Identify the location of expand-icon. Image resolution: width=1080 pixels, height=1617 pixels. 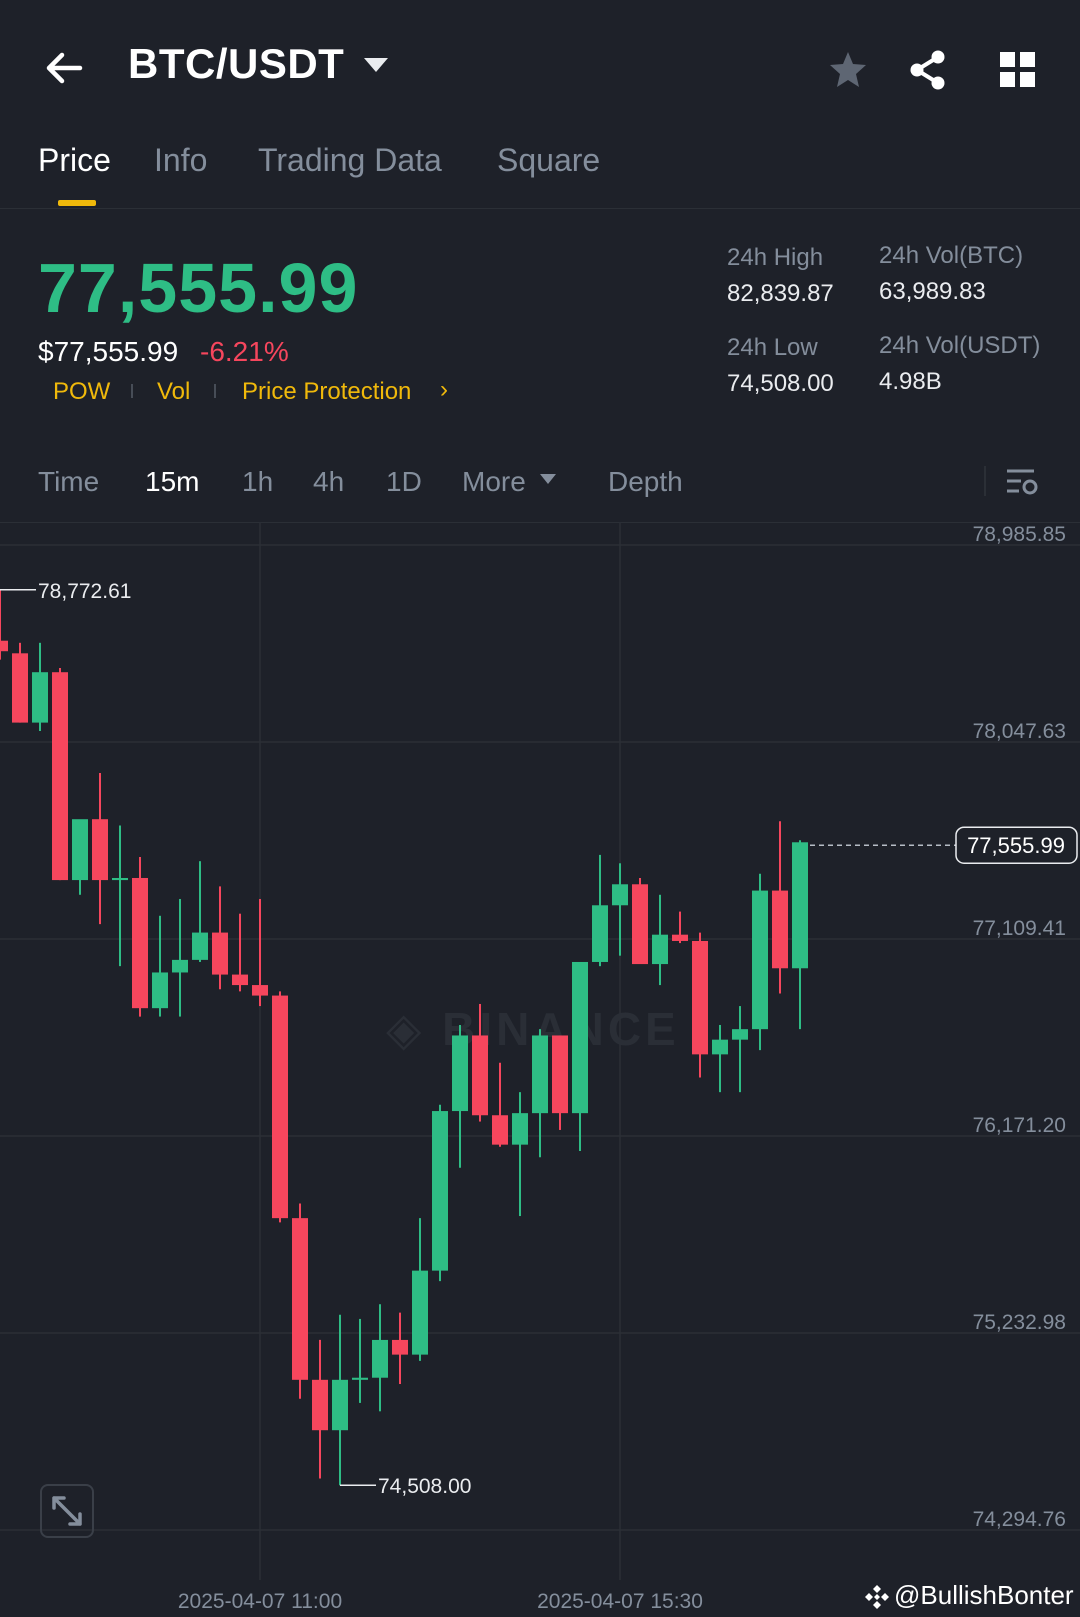
(67, 1511).